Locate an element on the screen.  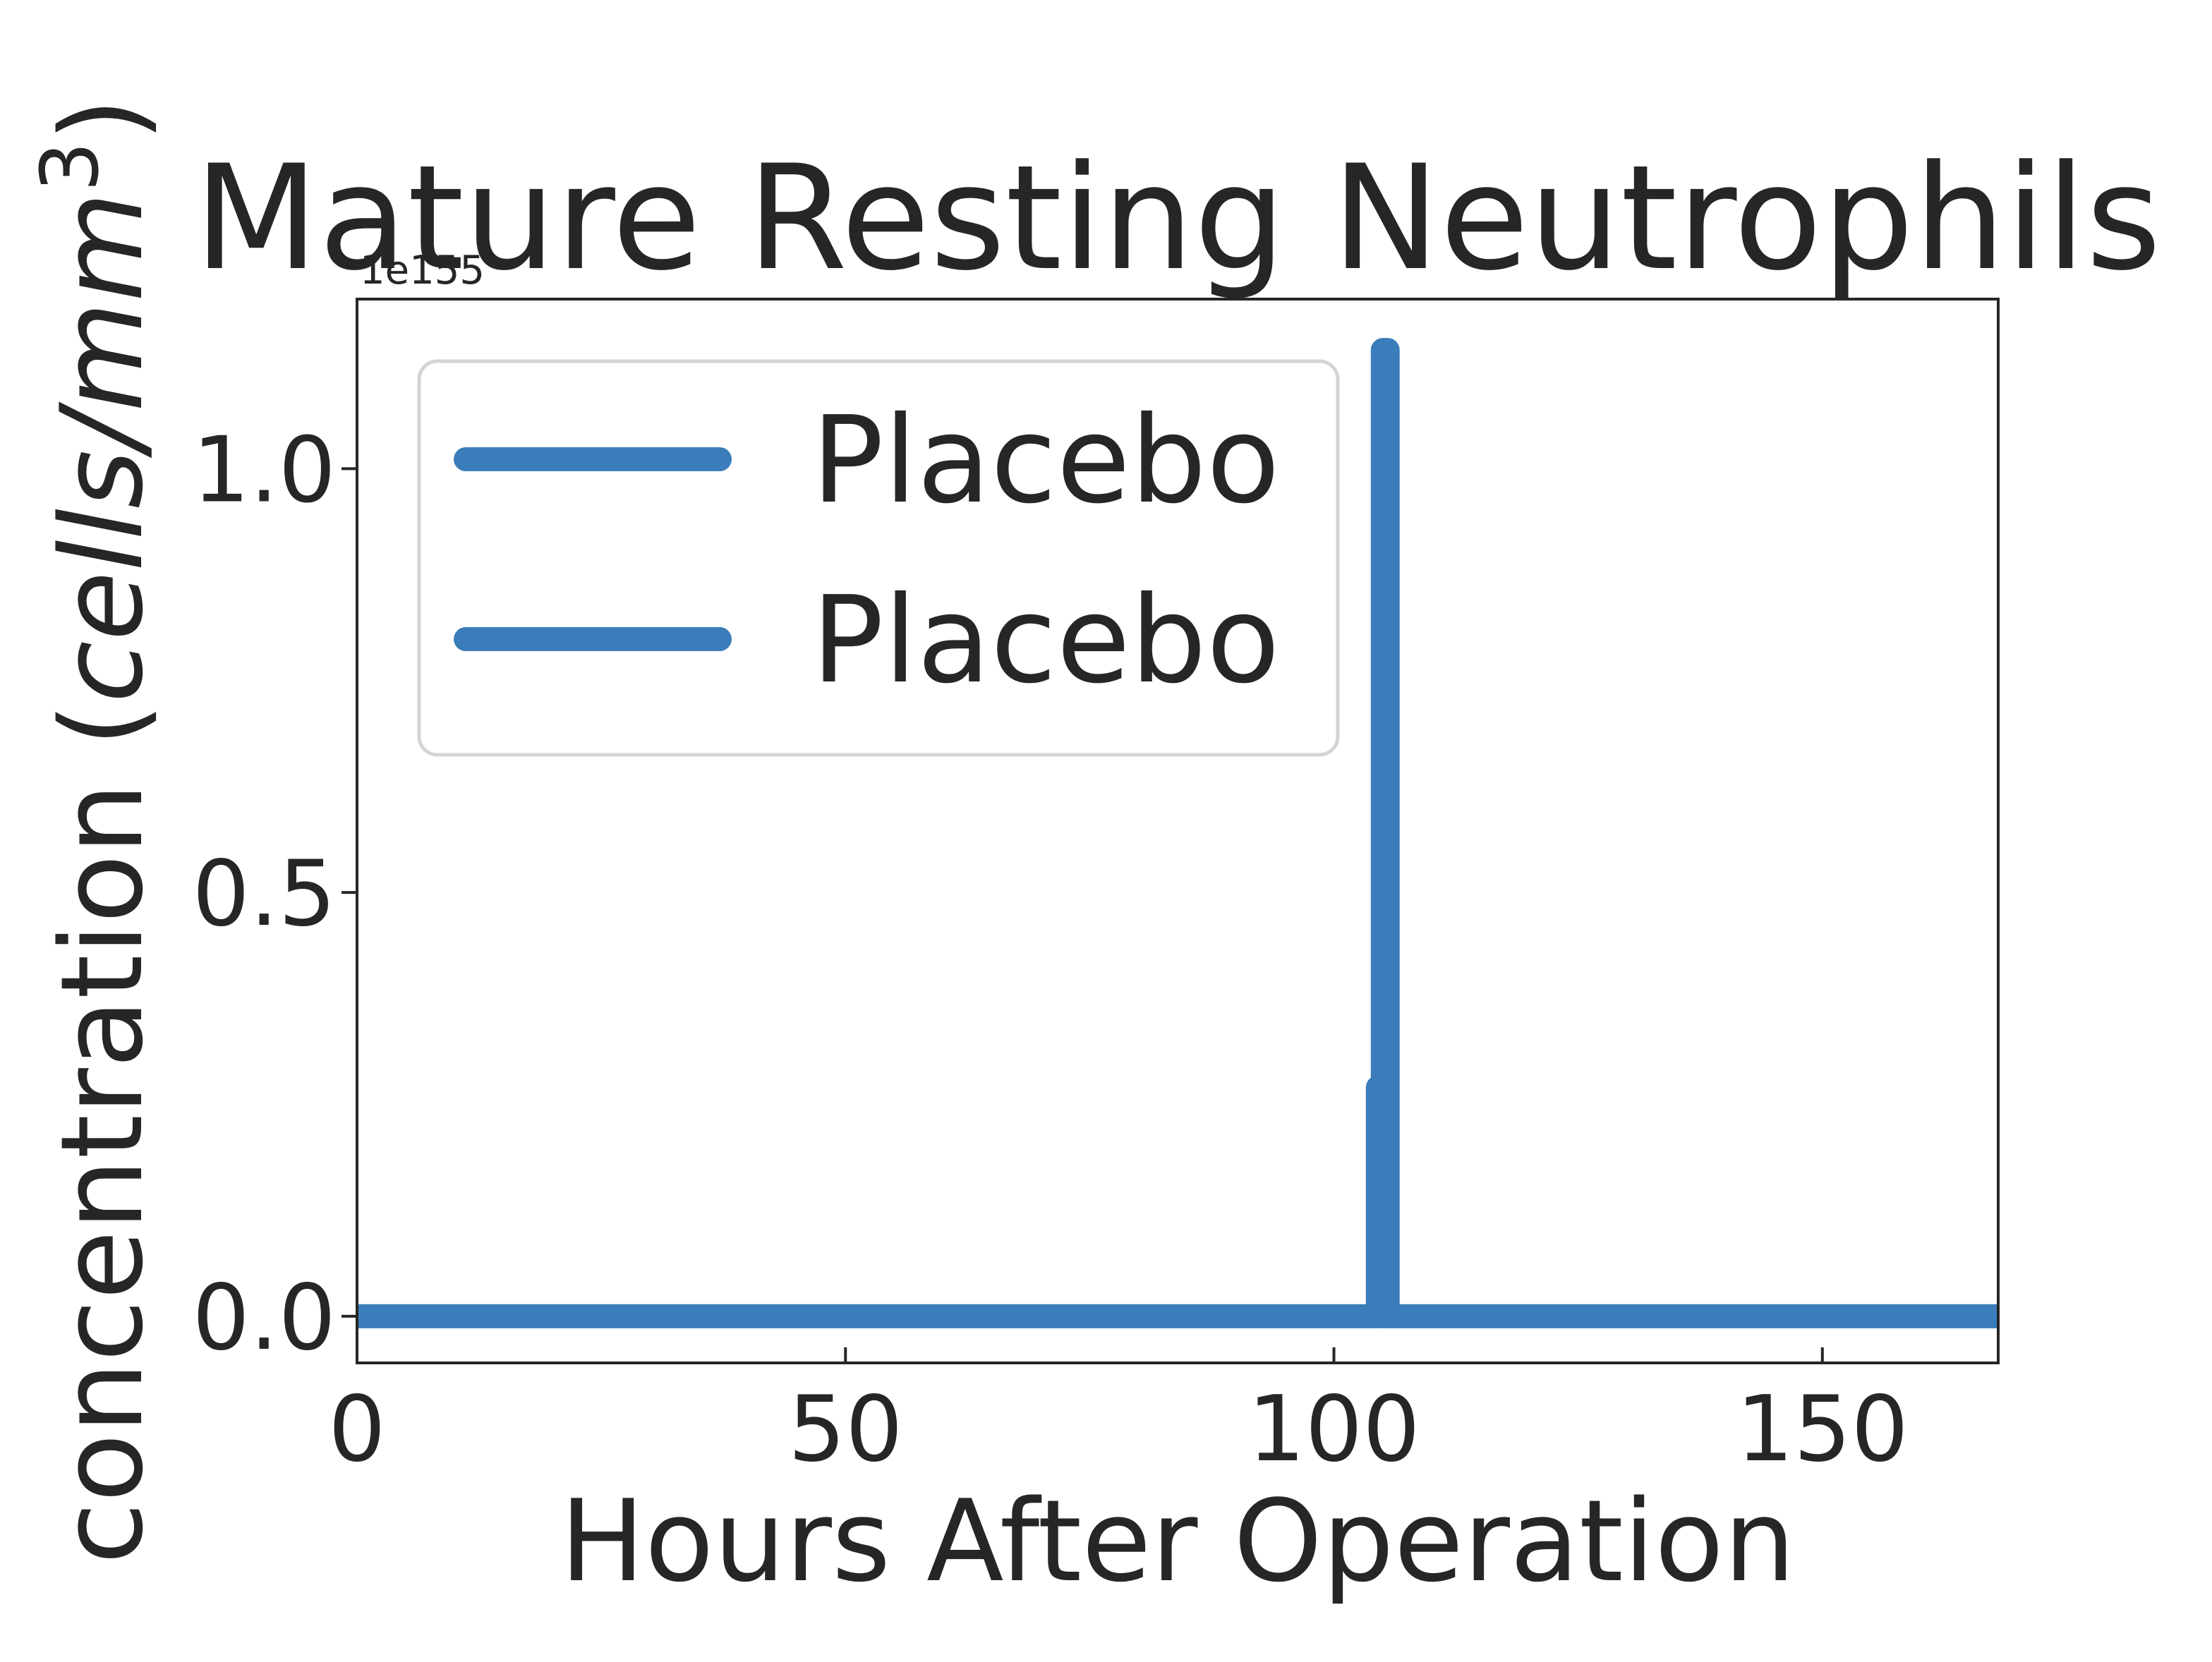
y-axis: 0.0 0.5 1.0 is located at coordinates (274, 895).